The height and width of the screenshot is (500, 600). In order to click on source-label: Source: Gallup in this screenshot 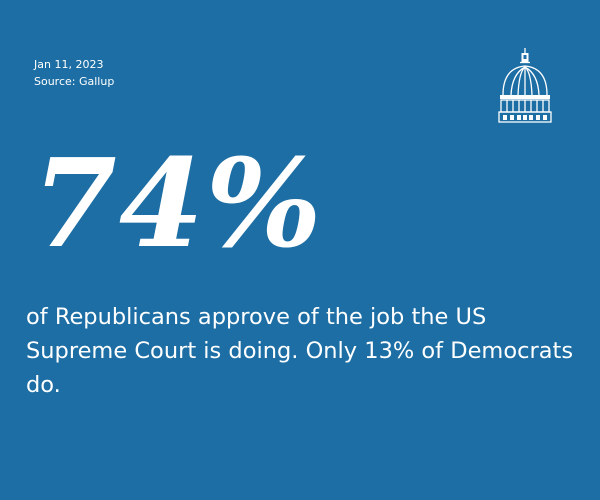, I will do `click(74, 81)`.